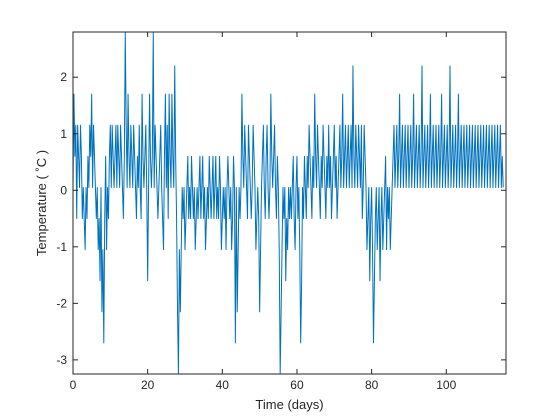  I want to click on y-tick-label--1: -1, so click(61, 247).